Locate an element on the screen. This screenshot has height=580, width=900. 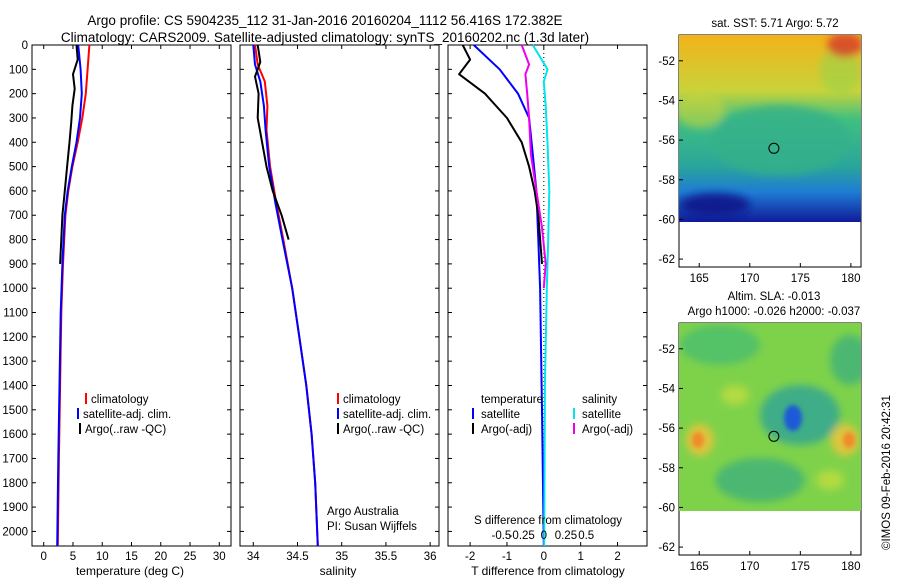
legend-swatch-t-satellite is located at coordinates (473, 413).